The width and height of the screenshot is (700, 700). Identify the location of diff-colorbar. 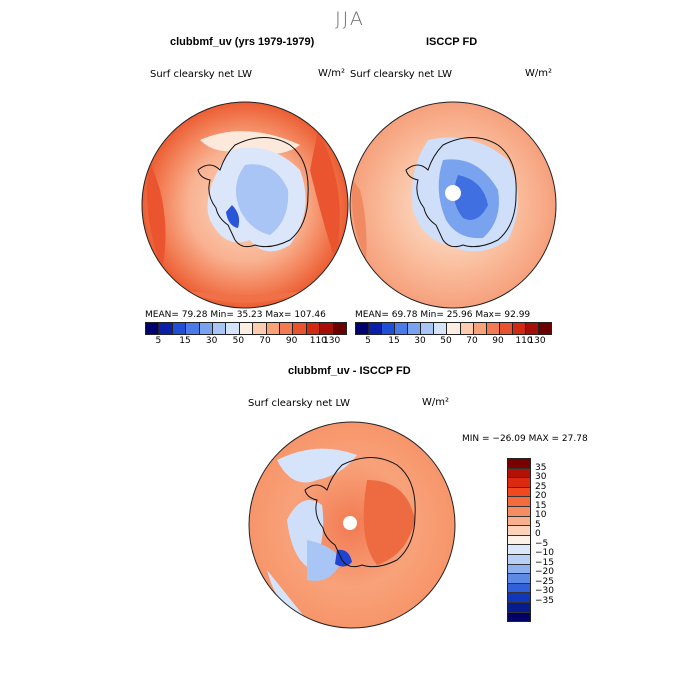
(519, 540).